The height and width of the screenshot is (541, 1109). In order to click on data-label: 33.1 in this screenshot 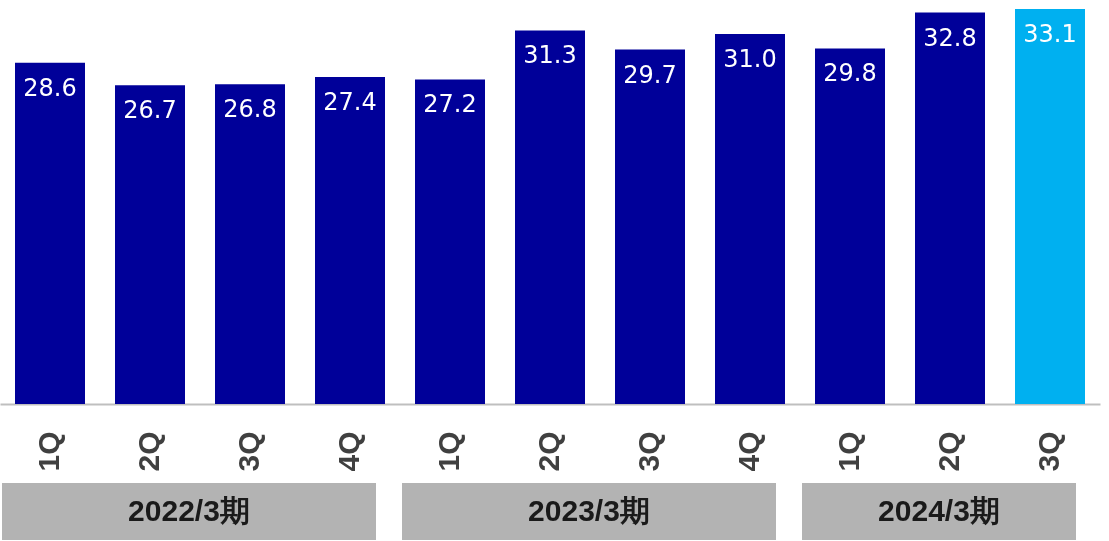, I will do `click(1050, 34)`.